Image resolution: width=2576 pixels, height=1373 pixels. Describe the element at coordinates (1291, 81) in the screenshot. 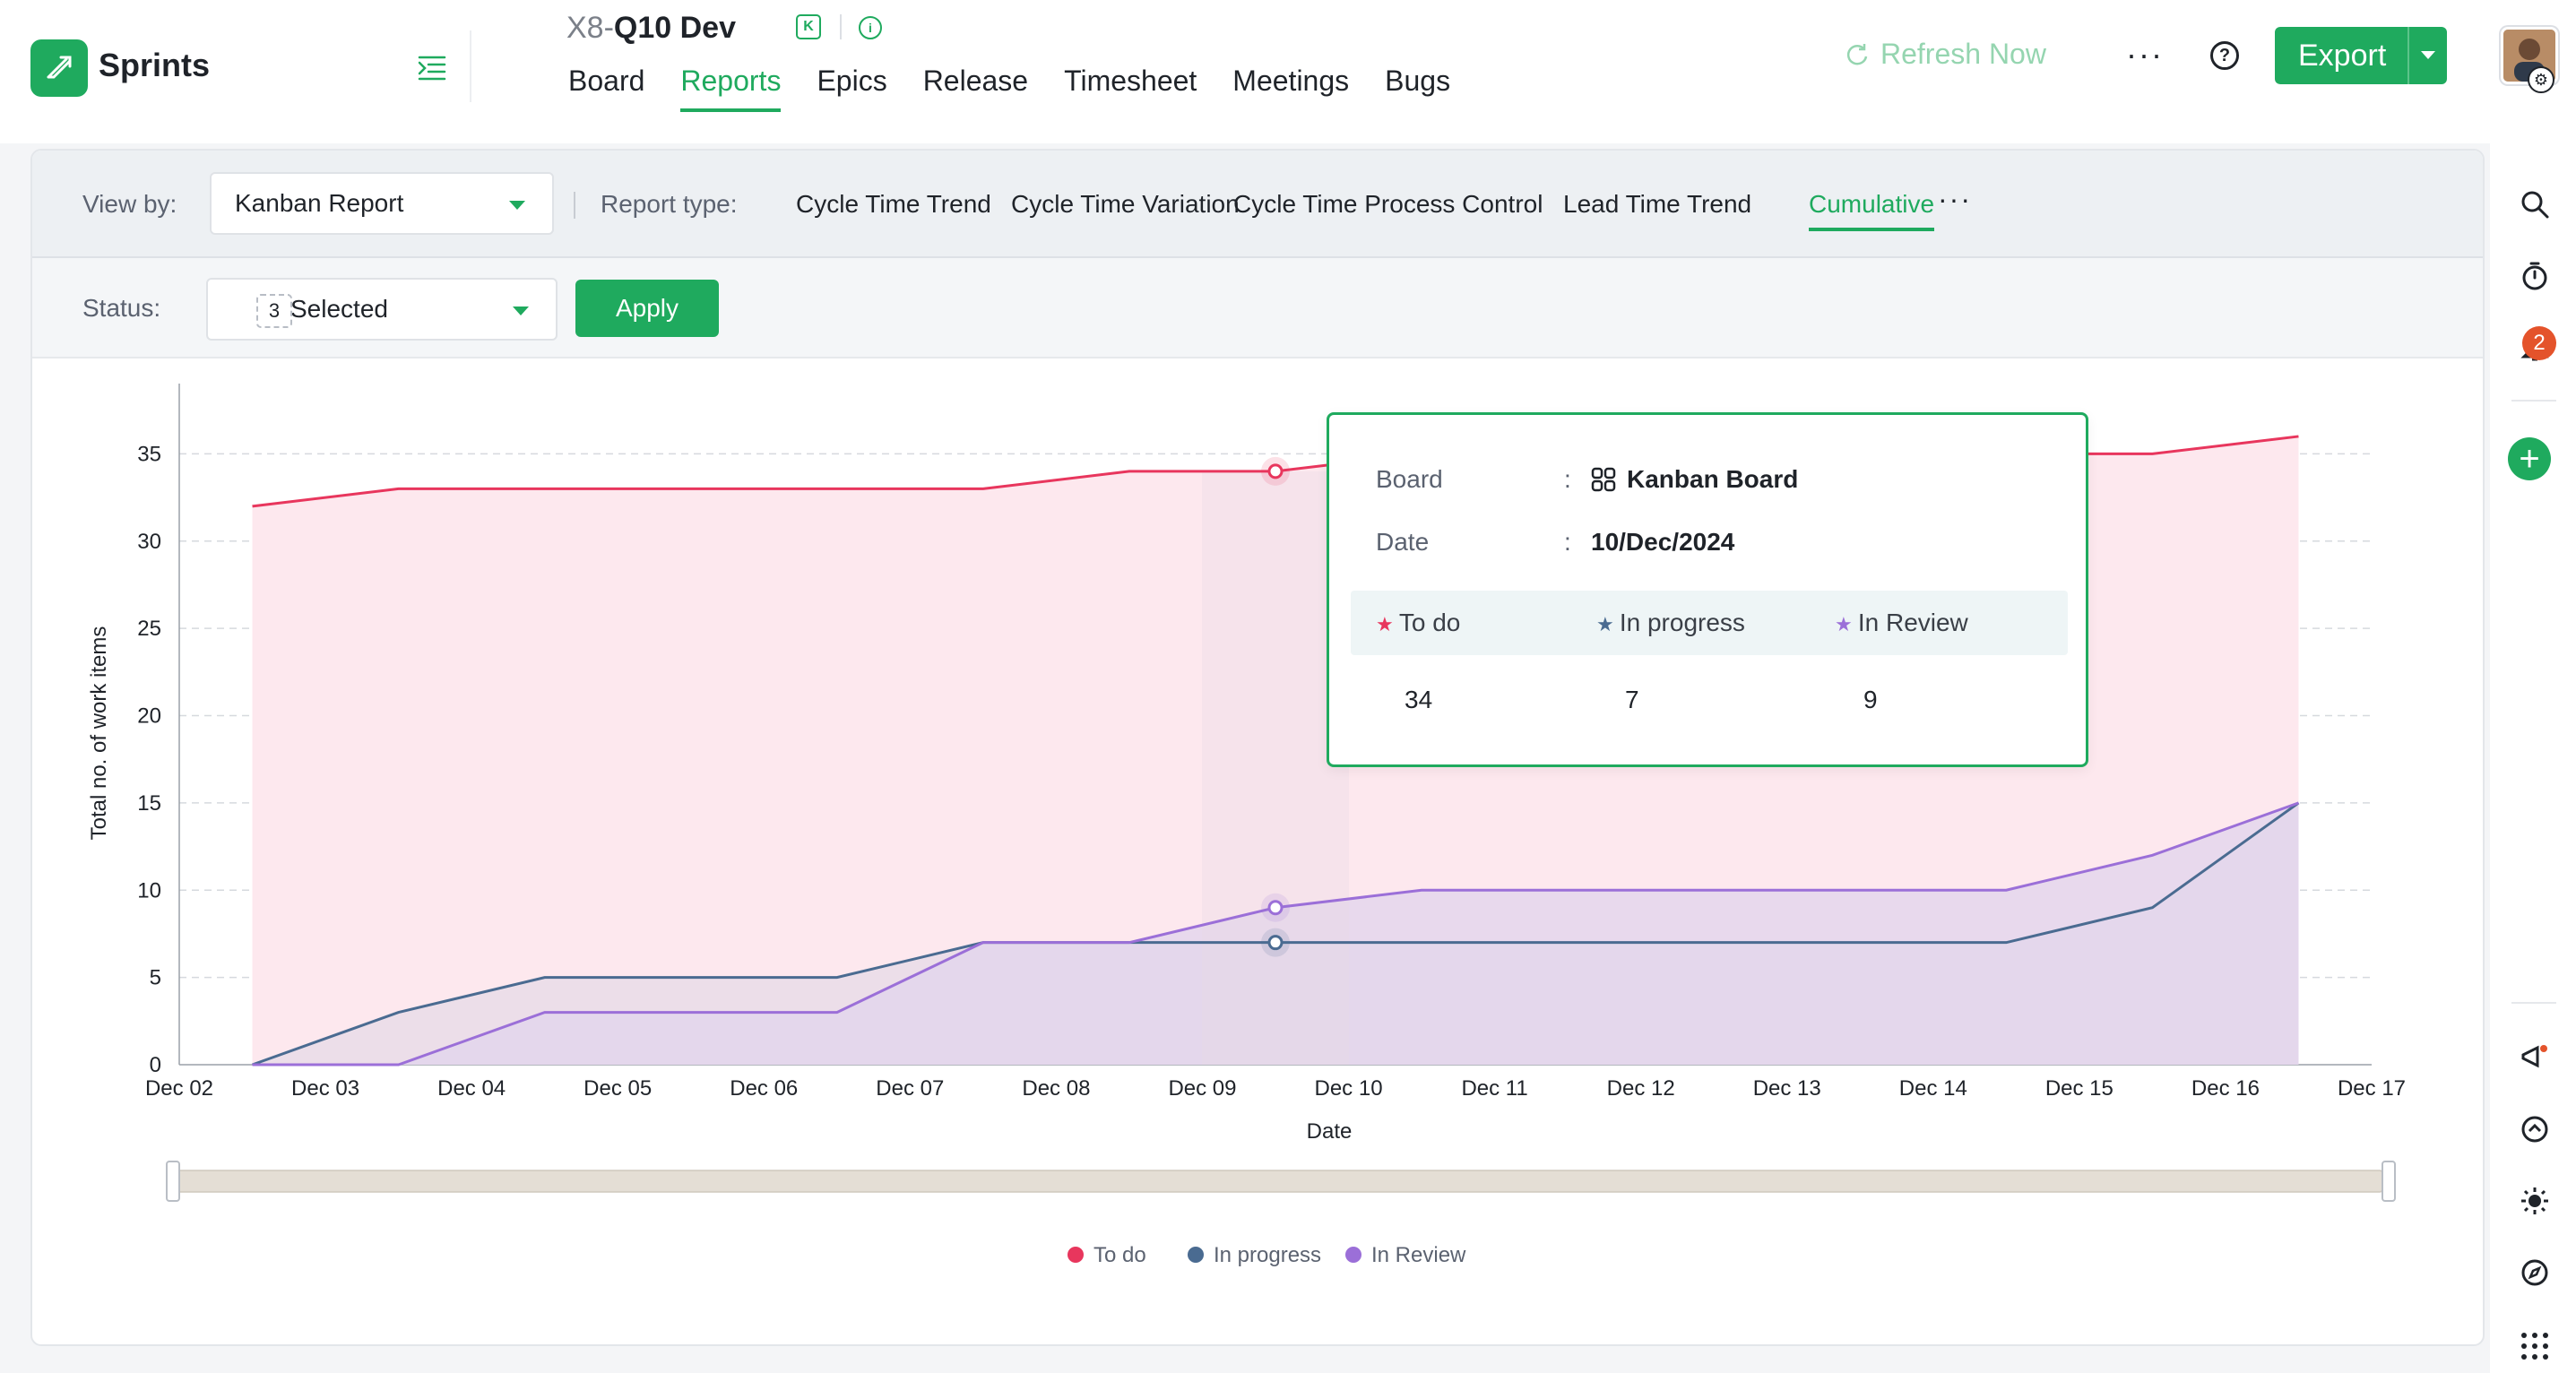

I see `nav-tab-meetings: Meetings` at that location.